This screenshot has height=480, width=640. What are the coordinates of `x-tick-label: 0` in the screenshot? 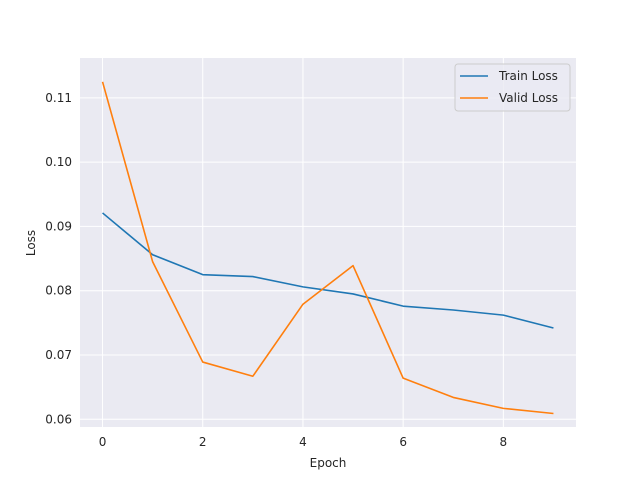 It's located at (103, 442).